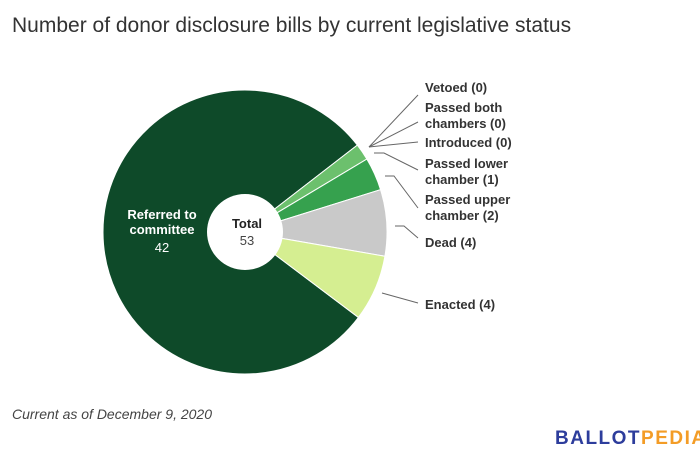  I want to click on ballotpedia-logo: BALLOTPEDIA, so click(627, 439).